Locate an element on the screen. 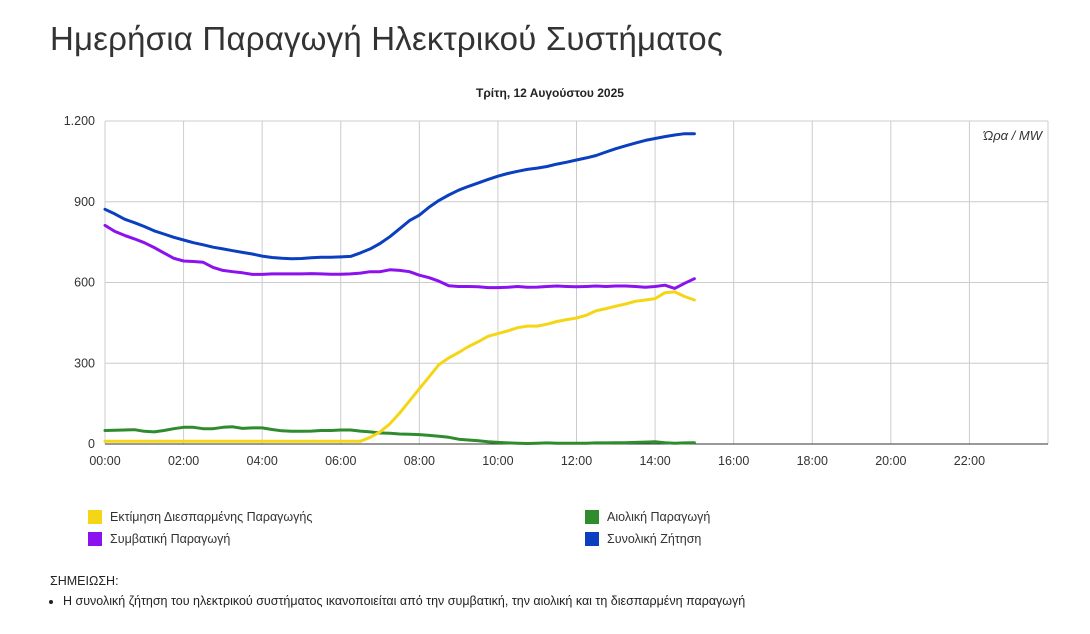 The image size is (1090, 634). legend-swatch-distributed is located at coordinates (95, 517).